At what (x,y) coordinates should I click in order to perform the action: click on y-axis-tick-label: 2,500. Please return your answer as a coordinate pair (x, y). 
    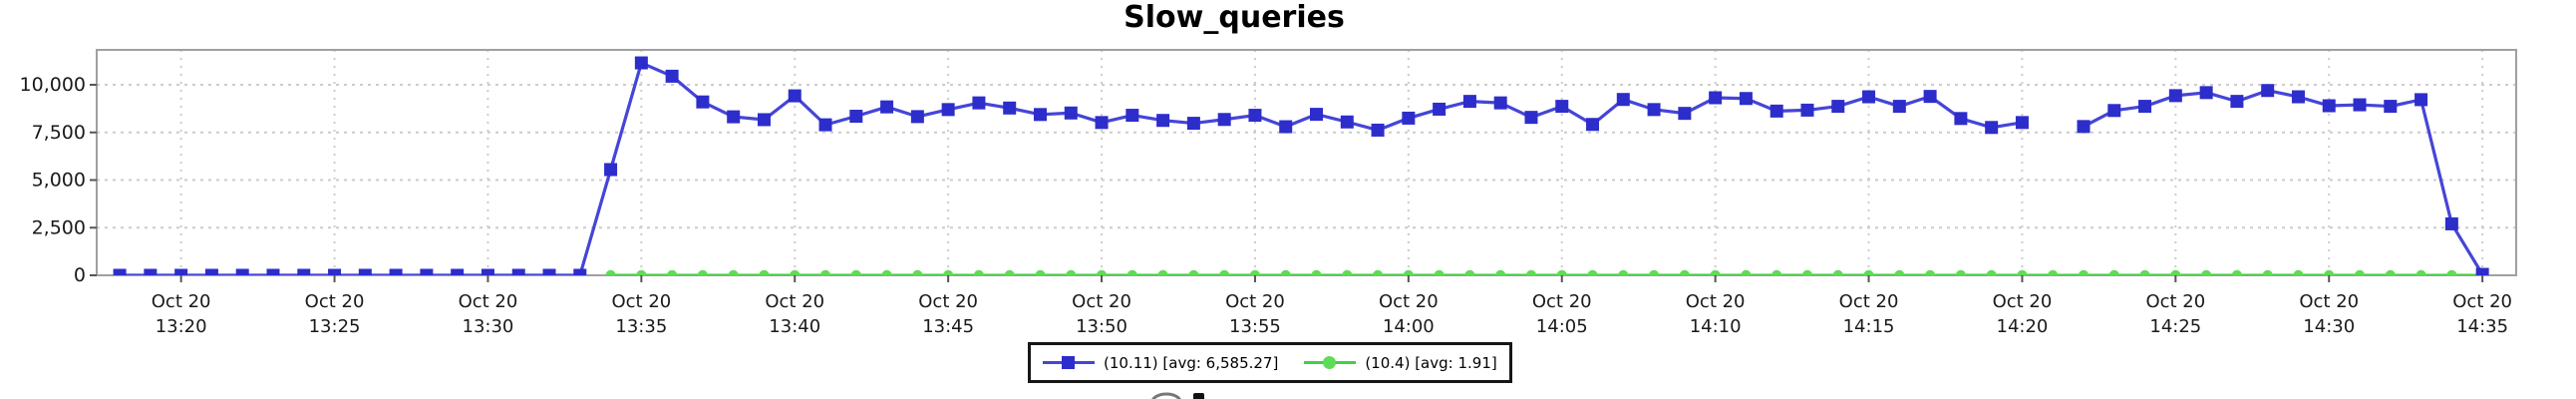
    Looking at the image, I should click on (59, 227).